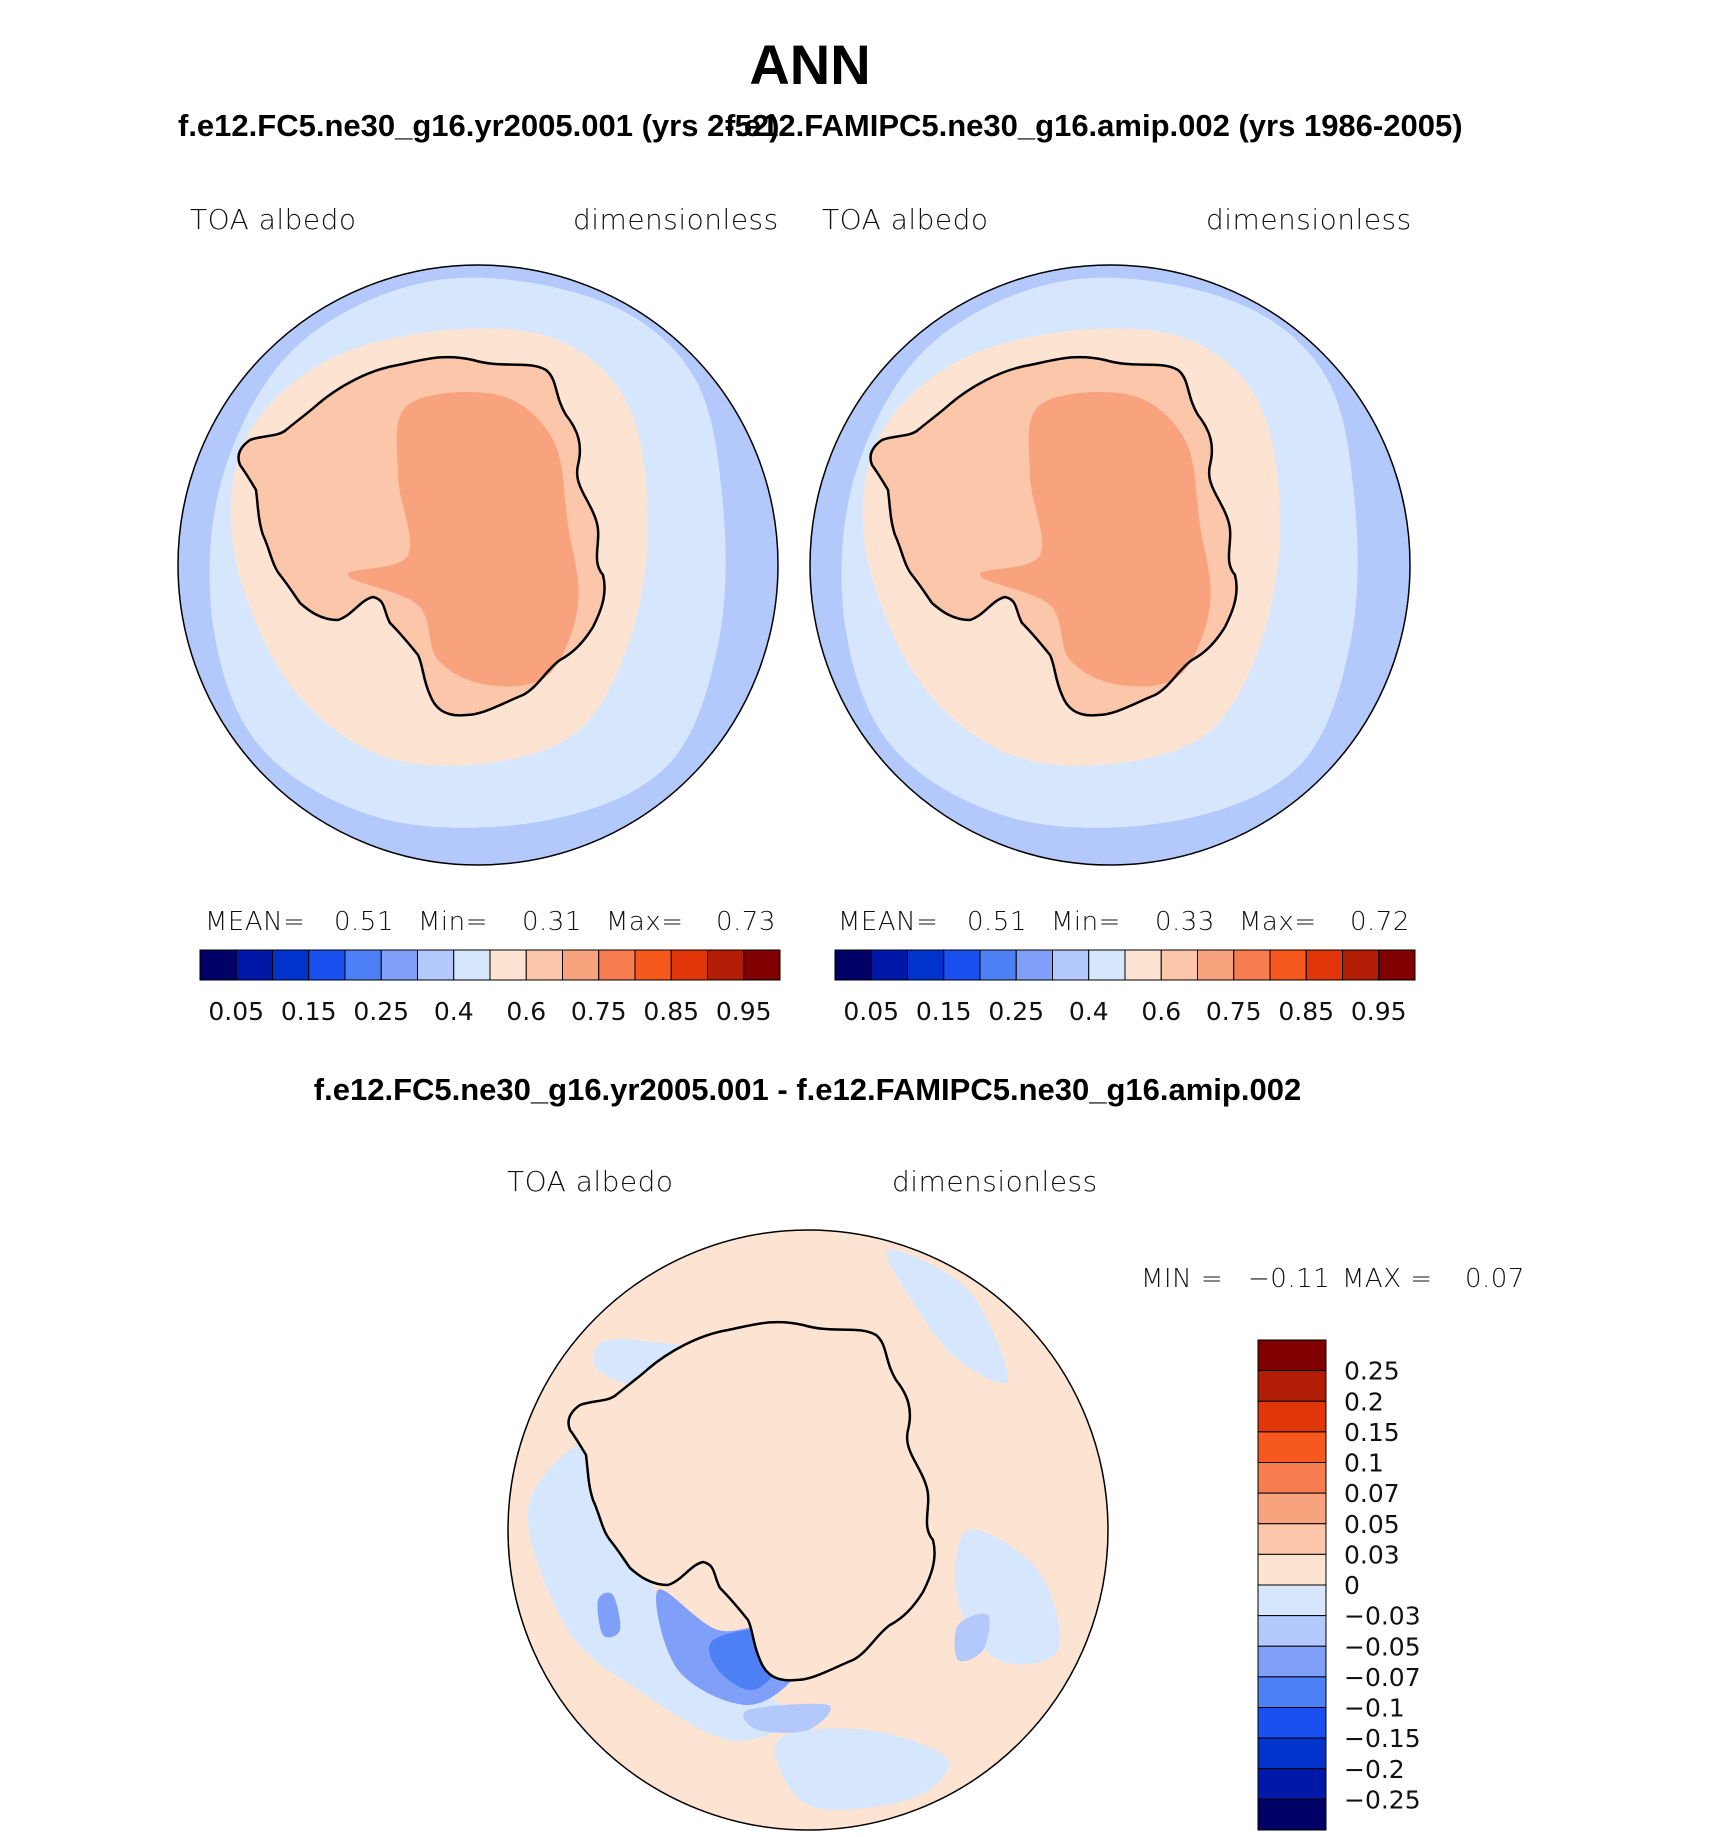 The height and width of the screenshot is (1837, 1710). What do you see at coordinates (810, 64) in the screenshot?
I see `figure-title: ANN` at bounding box center [810, 64].